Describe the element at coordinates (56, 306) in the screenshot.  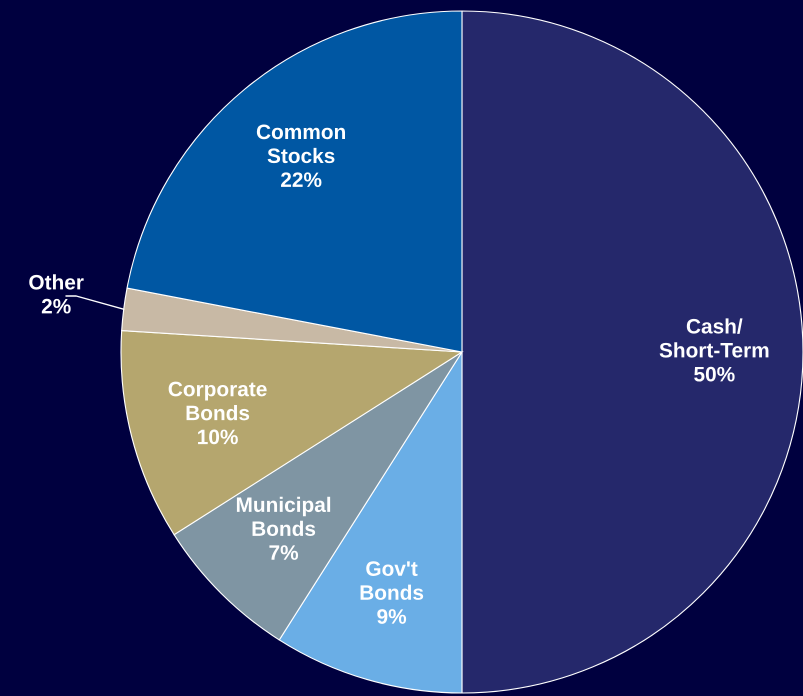
I see `data-label: 2%` at that location.